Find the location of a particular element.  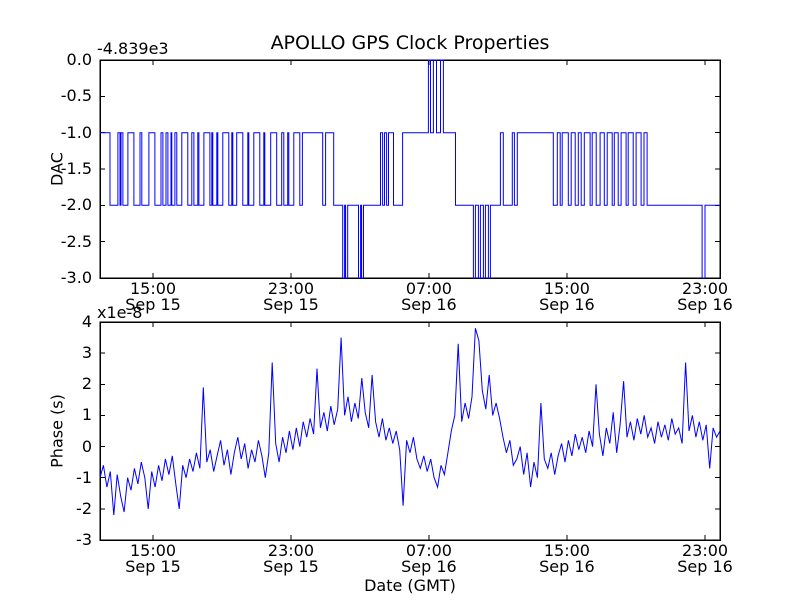

dac-subplot-y-tick-label: -2.5 is located at coordinates (76, 241).